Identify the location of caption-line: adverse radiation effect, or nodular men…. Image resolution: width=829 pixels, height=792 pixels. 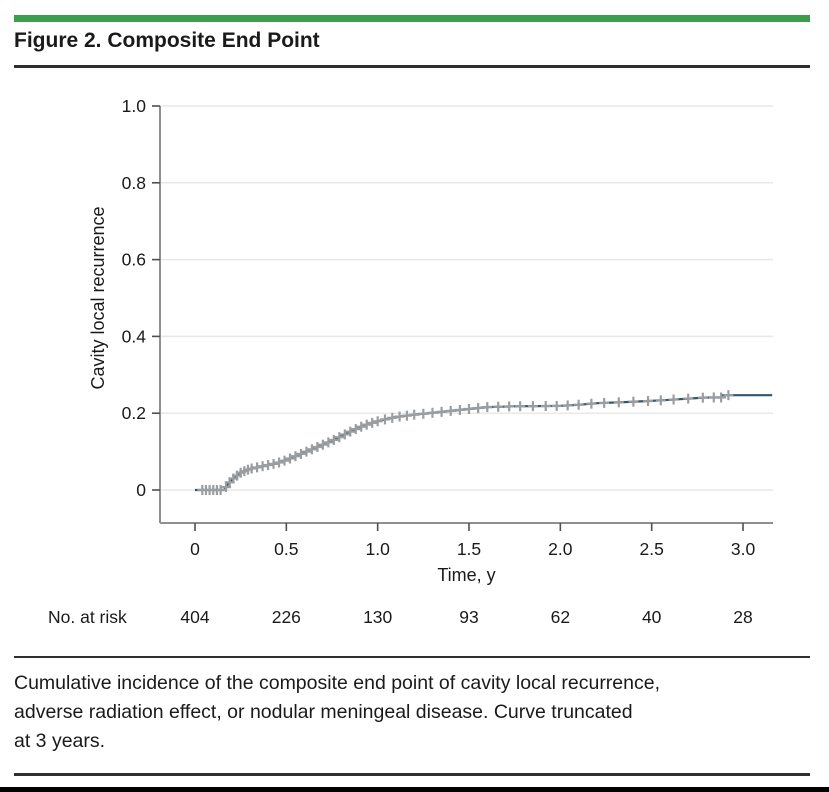
(323, 712).